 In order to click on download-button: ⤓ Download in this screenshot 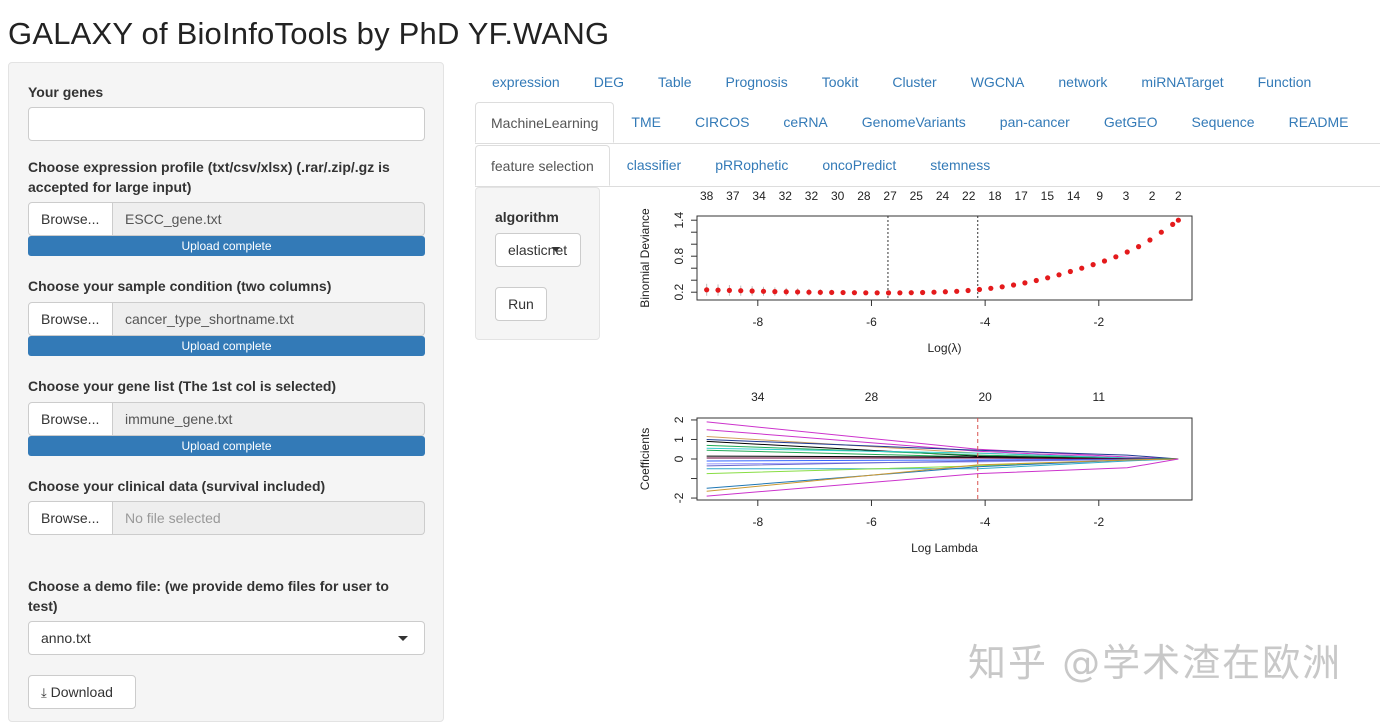, I will do `click(82, 692)`.